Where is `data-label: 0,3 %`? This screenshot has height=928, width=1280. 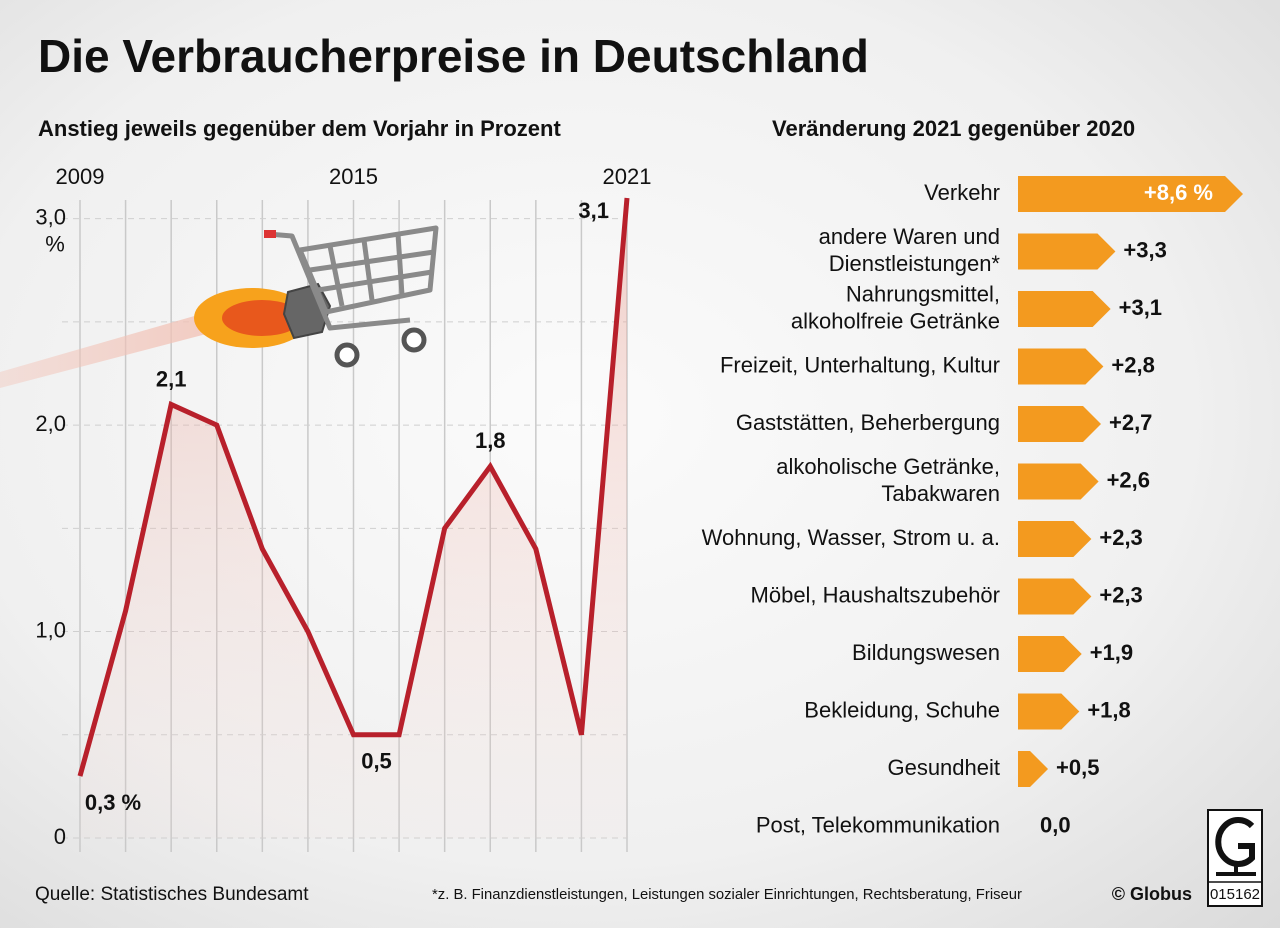 data-label: 0,3 % is located at coordinates (113, 802).